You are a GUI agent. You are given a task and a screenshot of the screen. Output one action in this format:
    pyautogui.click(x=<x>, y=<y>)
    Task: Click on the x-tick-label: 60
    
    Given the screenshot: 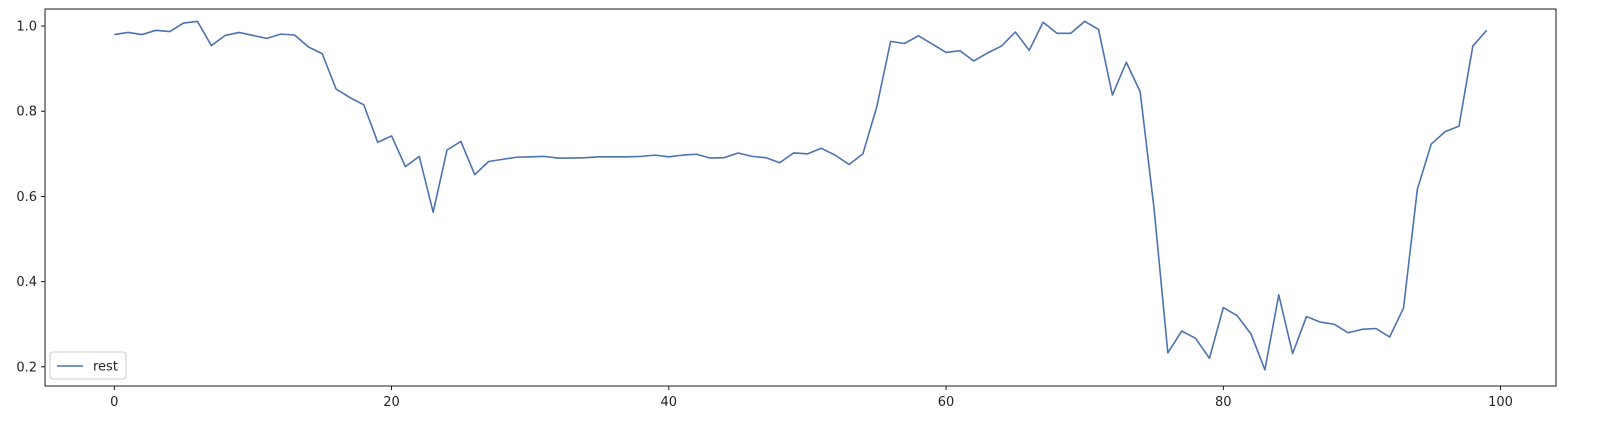 What is the action you would take?
    pyautogui.click(x=946, y=402)
    